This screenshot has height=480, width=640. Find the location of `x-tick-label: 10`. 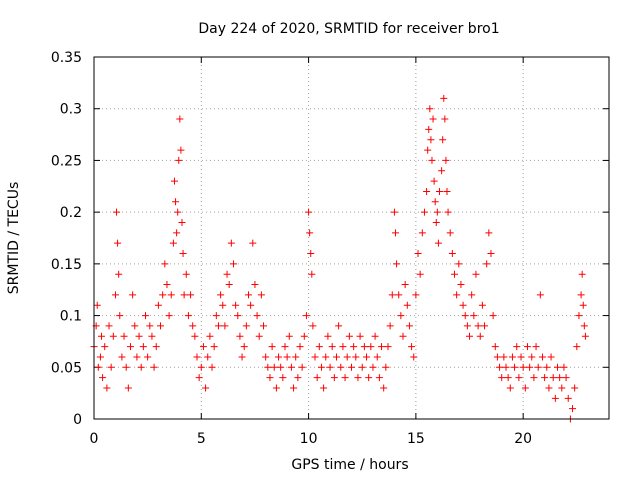

x-tick-label: 10 is located at coordinates (309, 439).